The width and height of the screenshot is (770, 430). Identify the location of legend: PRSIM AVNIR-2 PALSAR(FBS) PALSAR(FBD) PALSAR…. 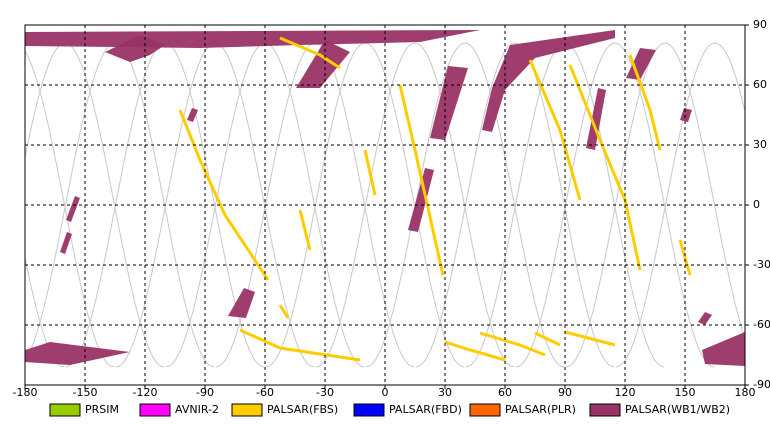
(389, 410).